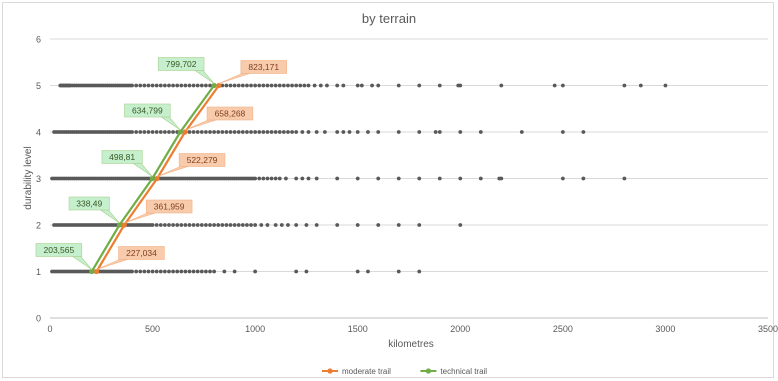 This screenshot has width=778, height=381. What do you see at coordinates (155, 178) in the screenshot?
I see `trail-series` at bounding box center [155, 178].